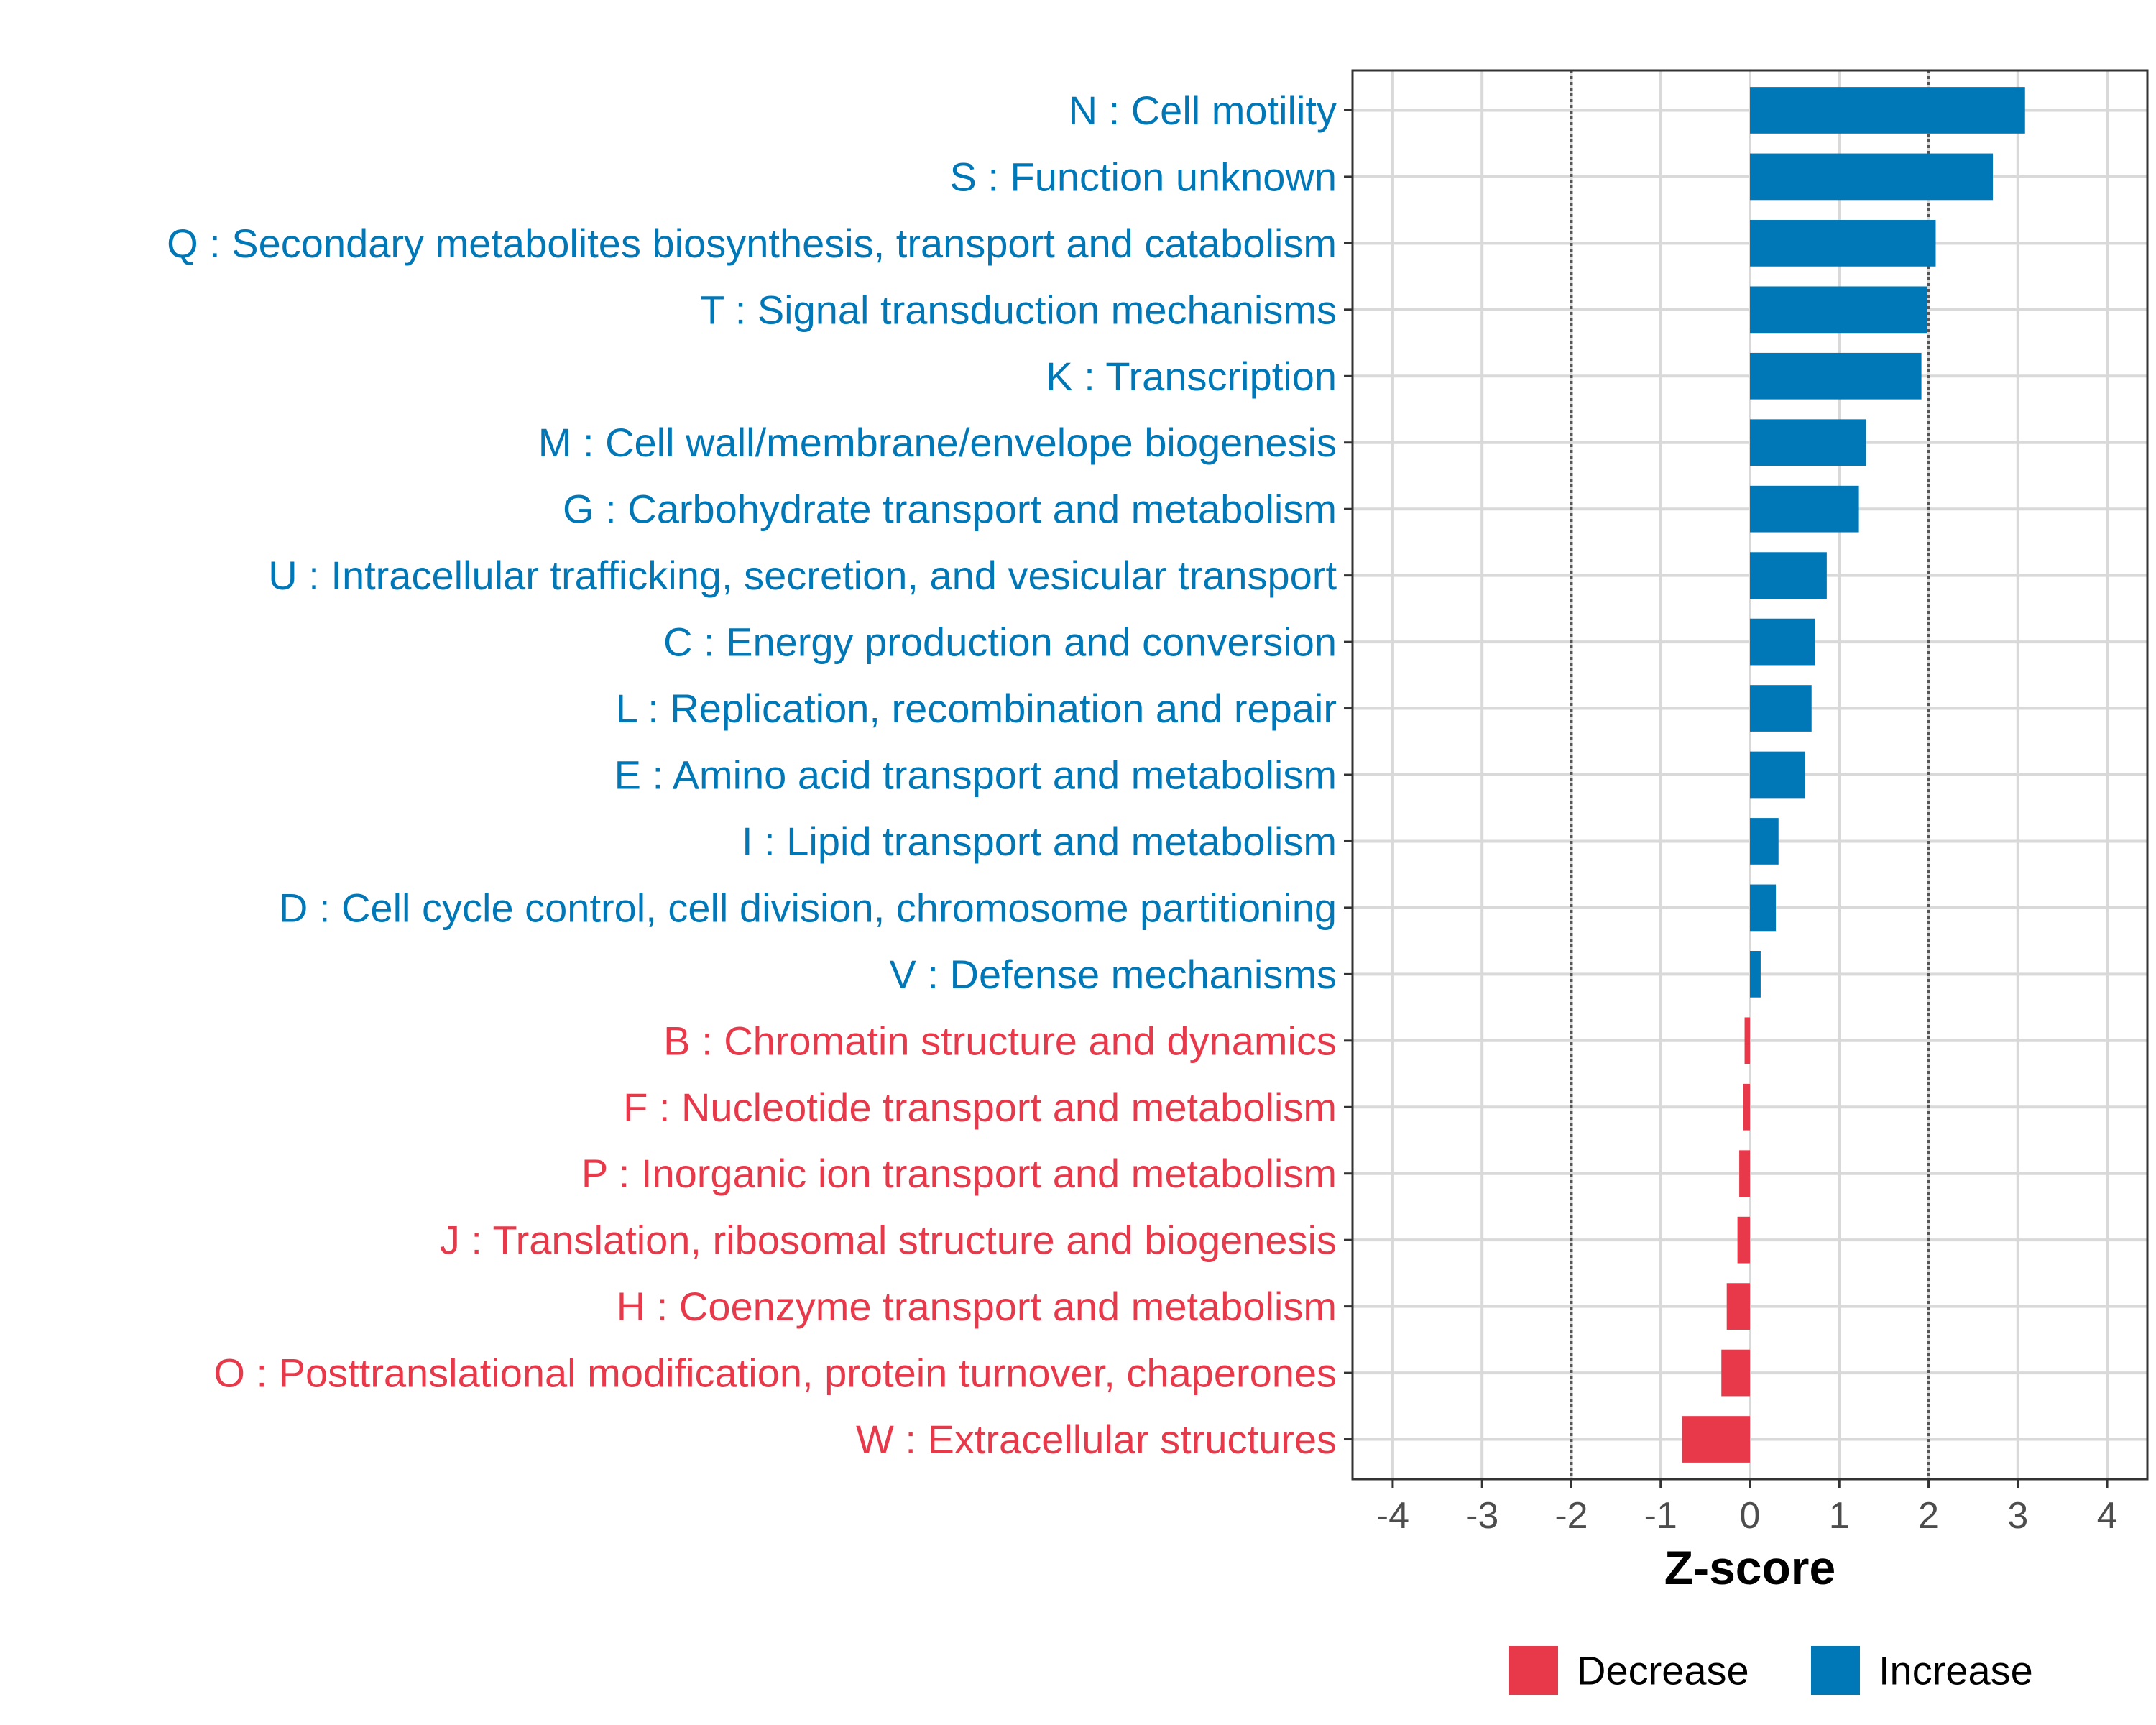 The image size is (2156, 1725). I want to click on x-tick-label: 0, so click(1751, 1516).